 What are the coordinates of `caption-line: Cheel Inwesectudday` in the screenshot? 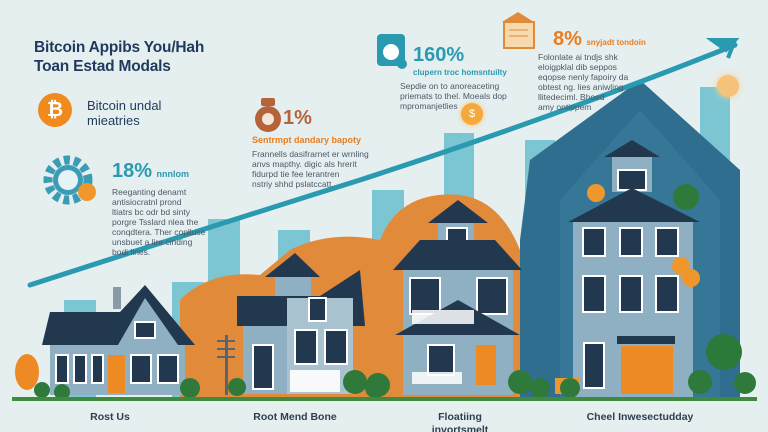 It's located at (640, 417).